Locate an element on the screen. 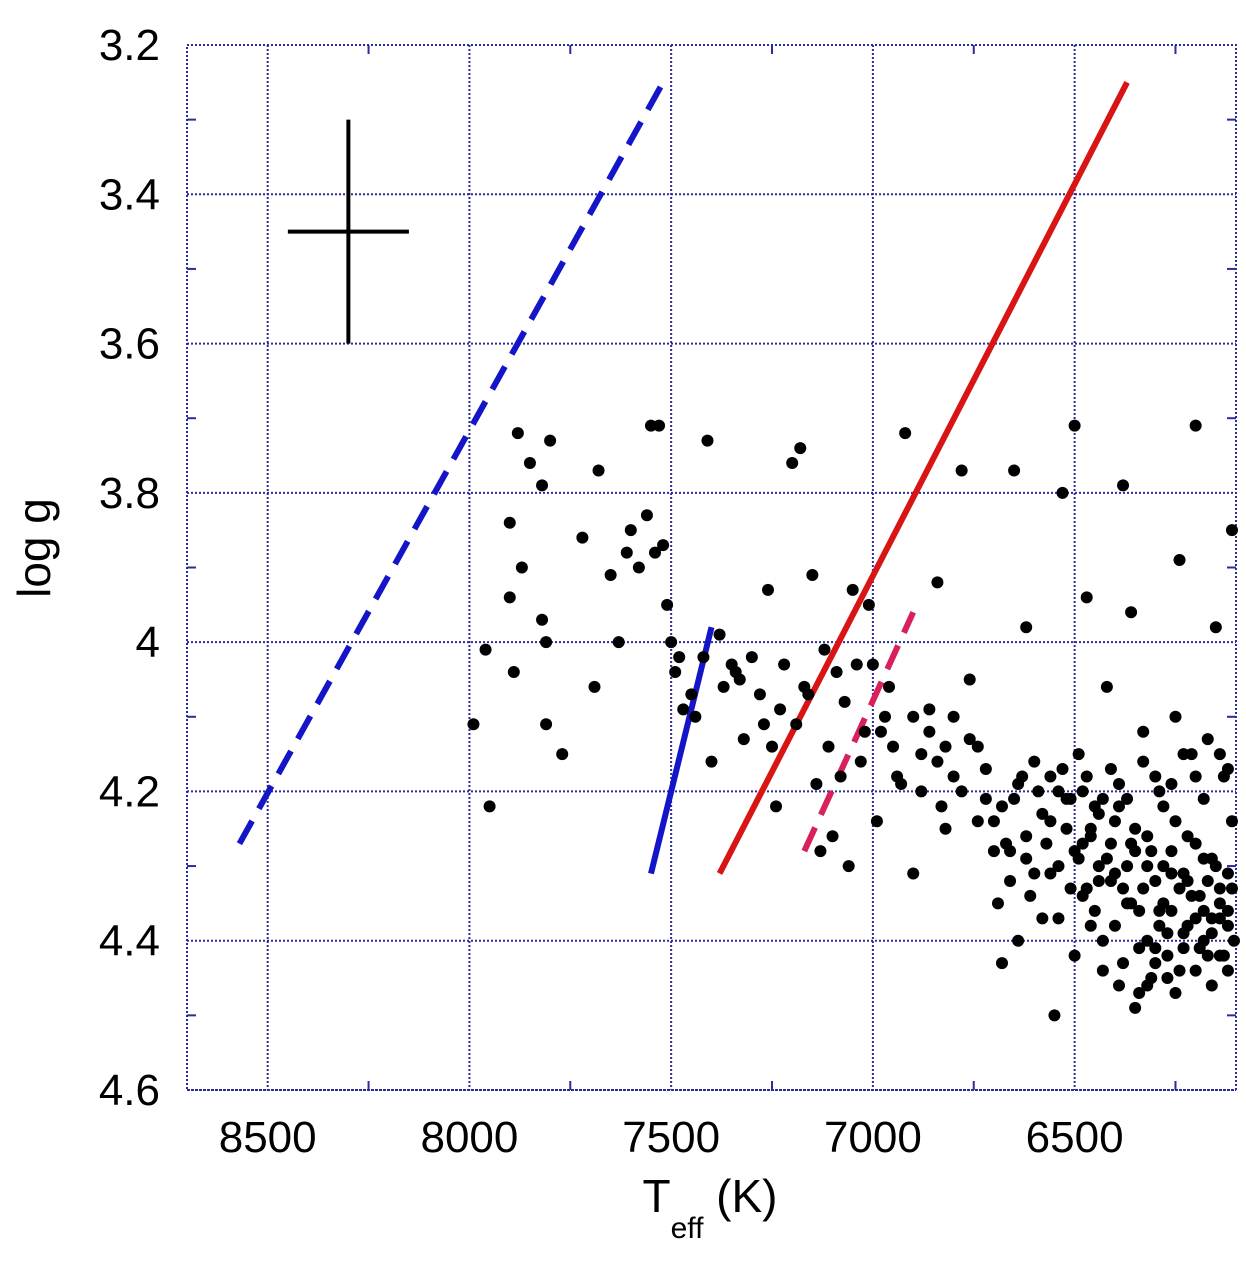 The height and width of the screenshot is (1272, 1246). y-tick-label: 4.4 is located at coordinates (129, 941).